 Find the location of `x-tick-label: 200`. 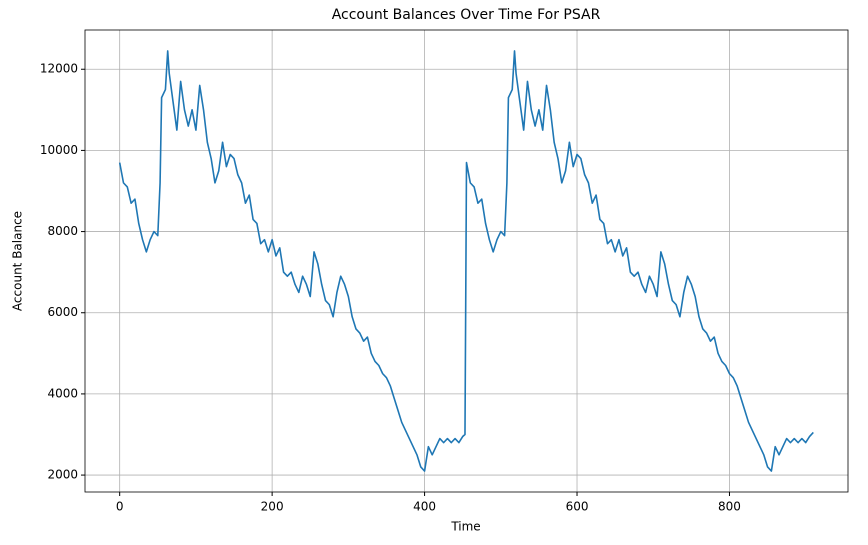

x-tick-label: 200 is located at coordinates (272, 507).